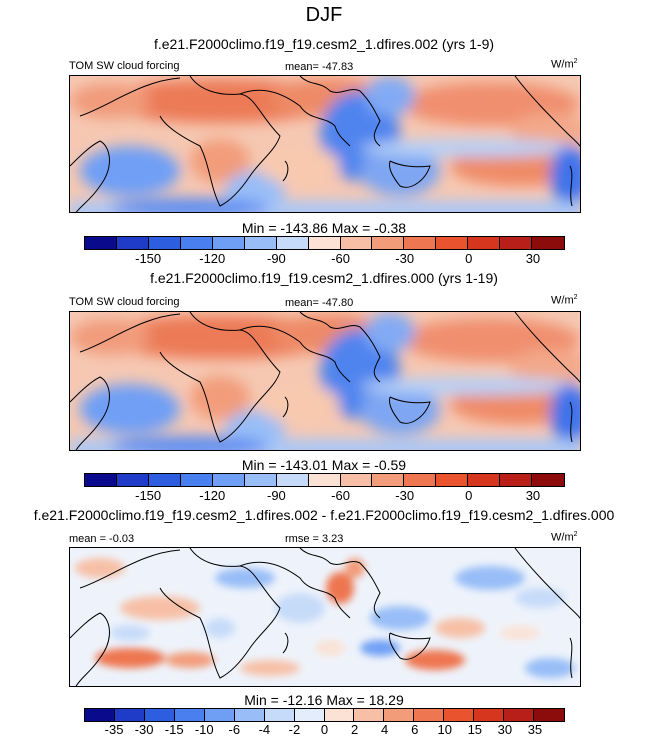 The image size is (648, 742). I want to click on panel3-map, so click(325, 617).